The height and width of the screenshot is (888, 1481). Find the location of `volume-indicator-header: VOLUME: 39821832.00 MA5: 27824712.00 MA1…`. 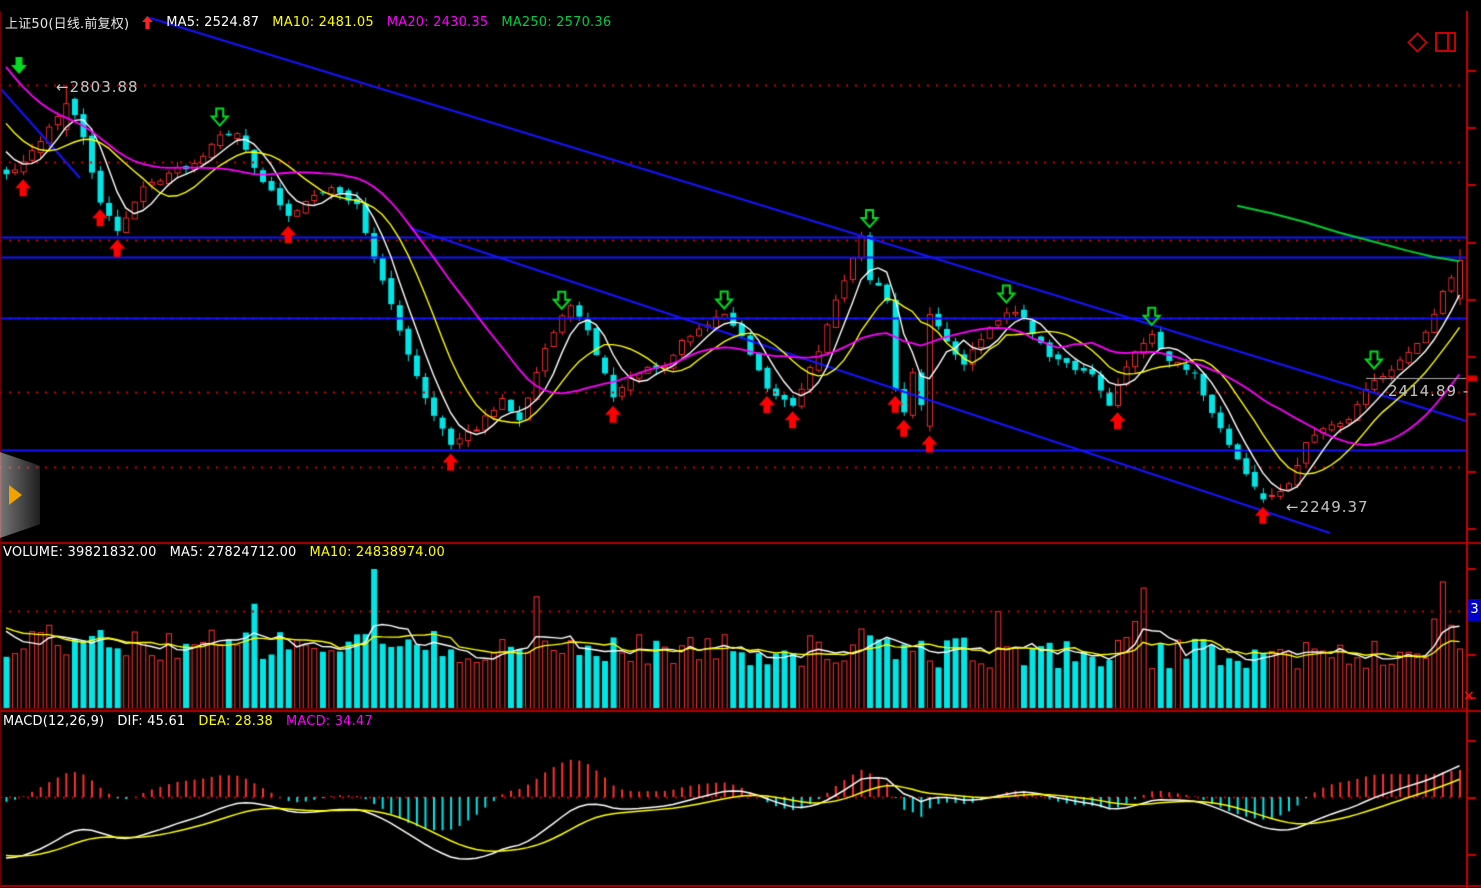

volume-indicator-header: VOLUME: 39821832.00 MA5: 27824712.00 MA1… is located at coordinates (230, 552).